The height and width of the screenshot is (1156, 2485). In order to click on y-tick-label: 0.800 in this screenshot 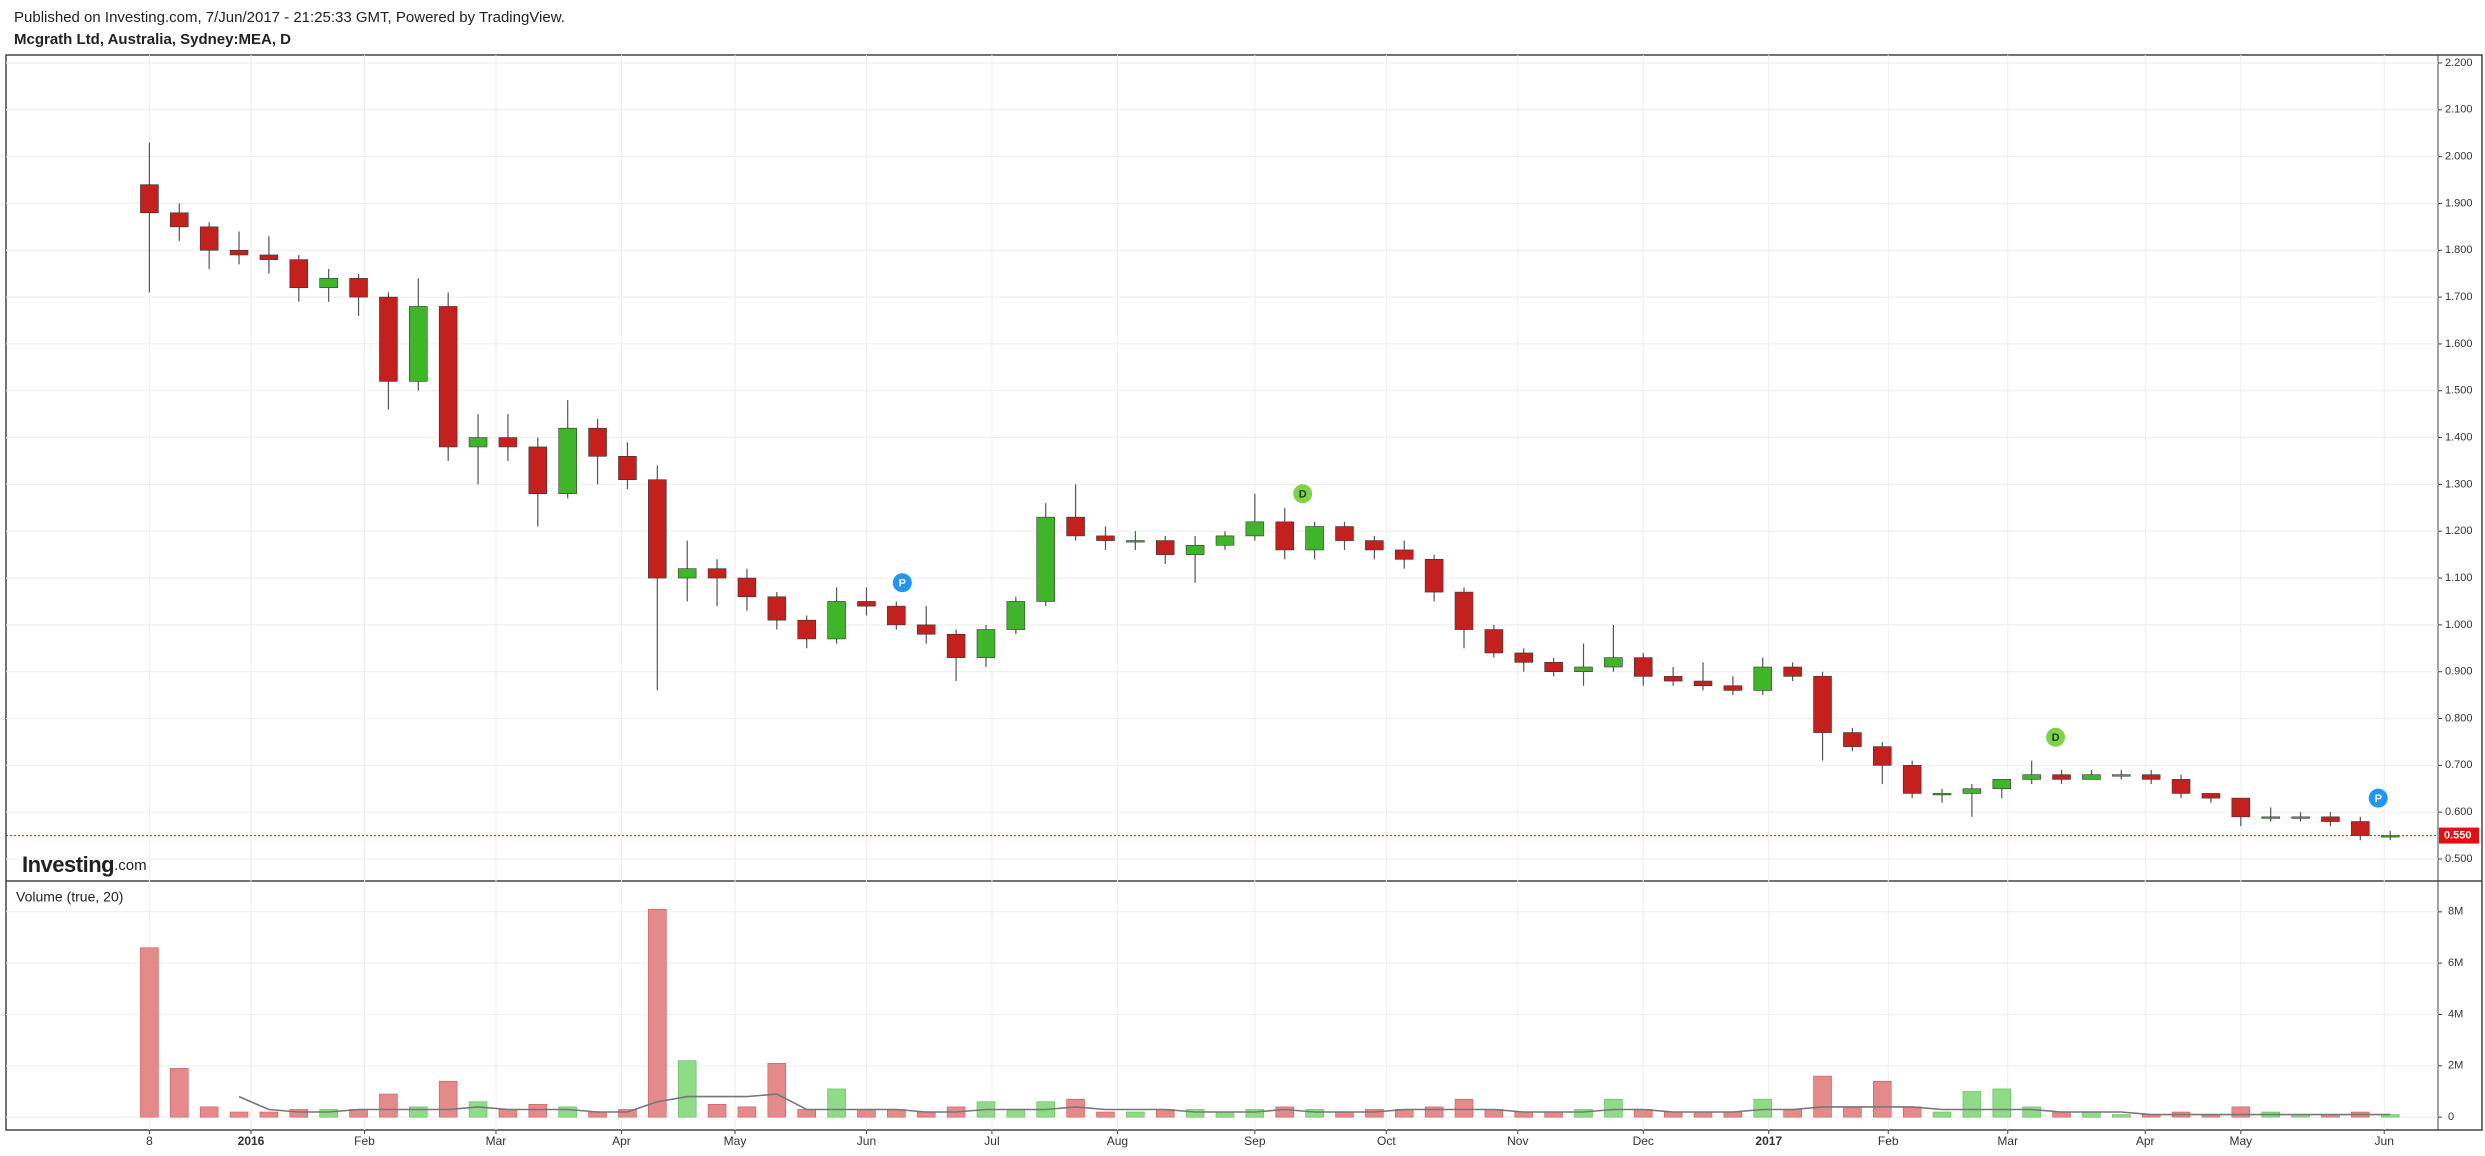, I will do `click(2459, 718)`.